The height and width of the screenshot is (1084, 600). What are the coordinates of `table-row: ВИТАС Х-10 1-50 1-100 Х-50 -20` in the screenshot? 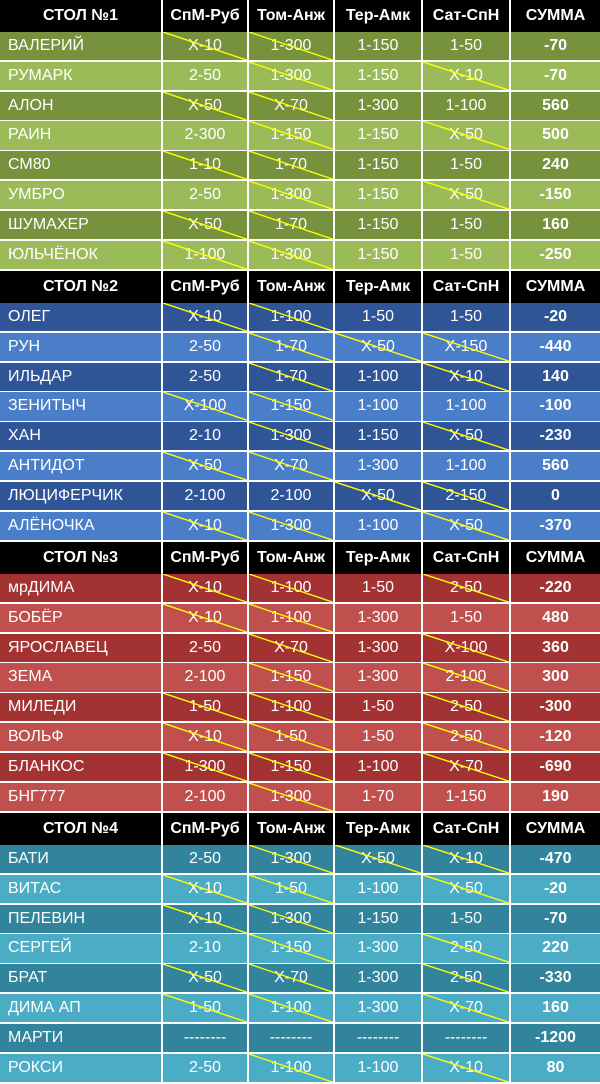 It's located at (300, 888).